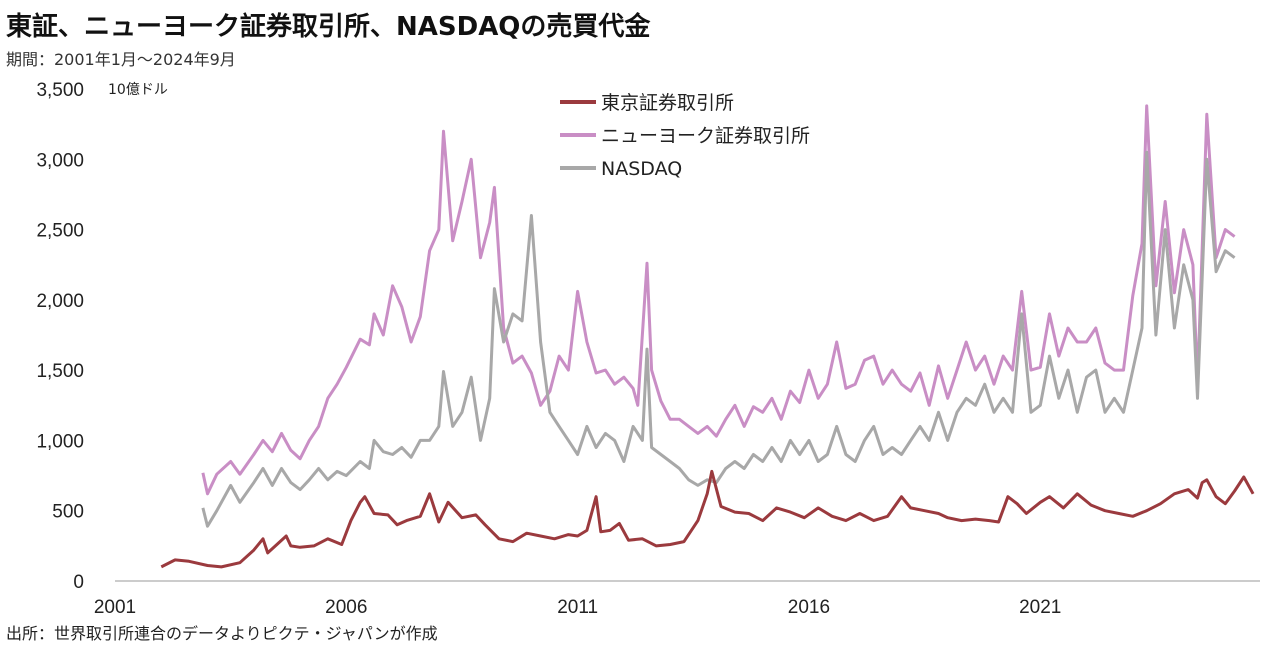  What do you see at coordinates (222, 633) in the screenshot?
I see `source-note: 出所：世界取引所連合のデータよりピクテ・ジャパンが作成` at bounding box center [222, 633].